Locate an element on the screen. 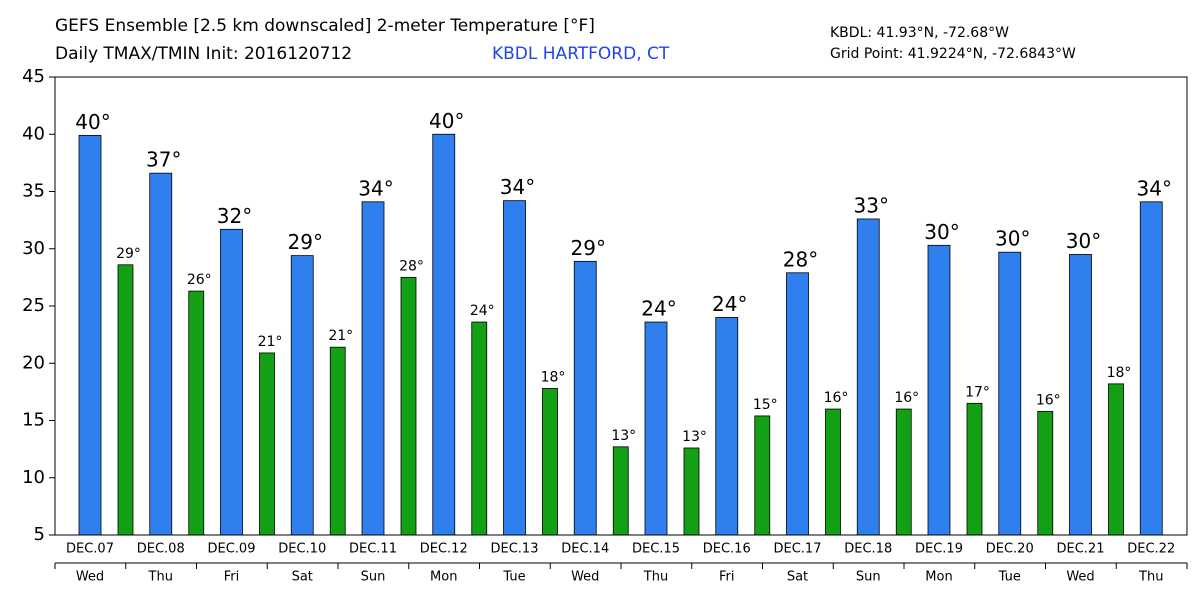  x-tick-label: DEC.19 is located at coordinates (939, 549).